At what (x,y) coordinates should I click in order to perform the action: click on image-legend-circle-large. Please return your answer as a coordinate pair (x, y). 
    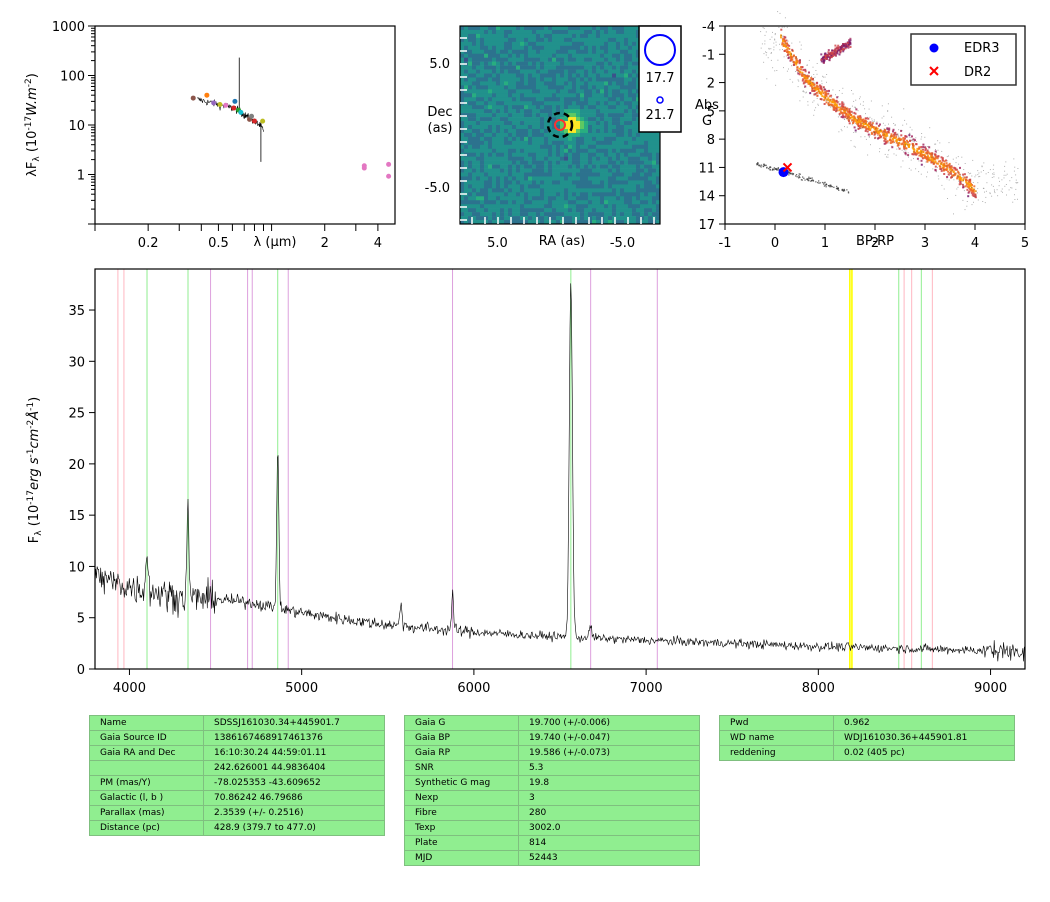
    Looking at the image, I should click on (660, 50).